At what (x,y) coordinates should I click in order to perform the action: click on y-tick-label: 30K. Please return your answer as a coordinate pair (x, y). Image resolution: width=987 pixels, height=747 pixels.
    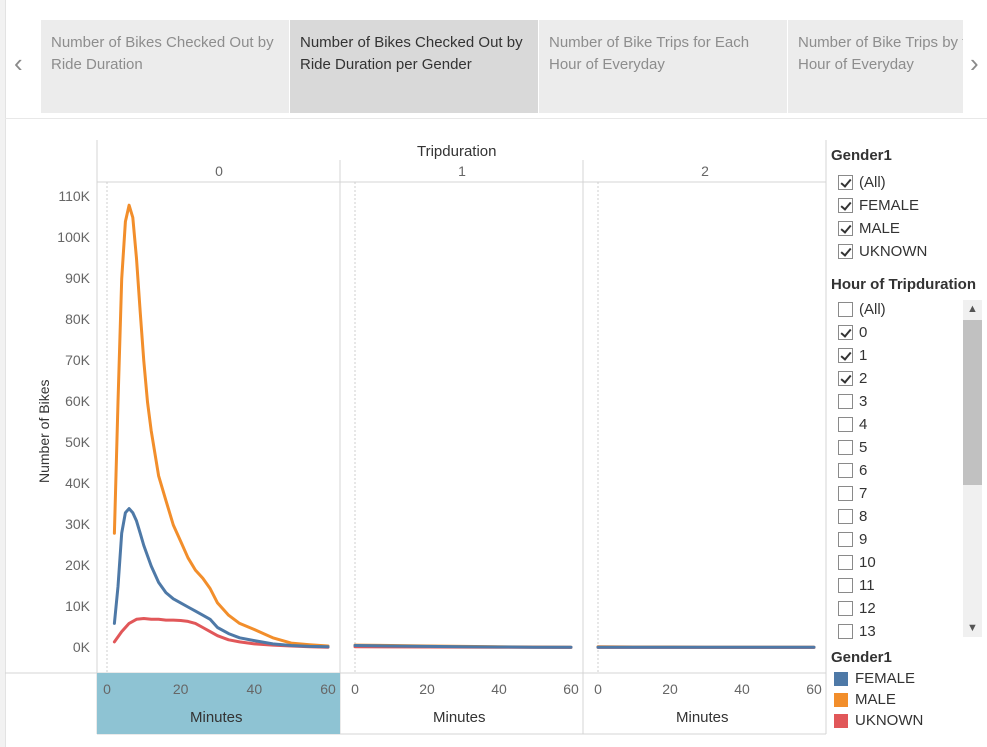
    Looking at the image, I should click on (77, 524).